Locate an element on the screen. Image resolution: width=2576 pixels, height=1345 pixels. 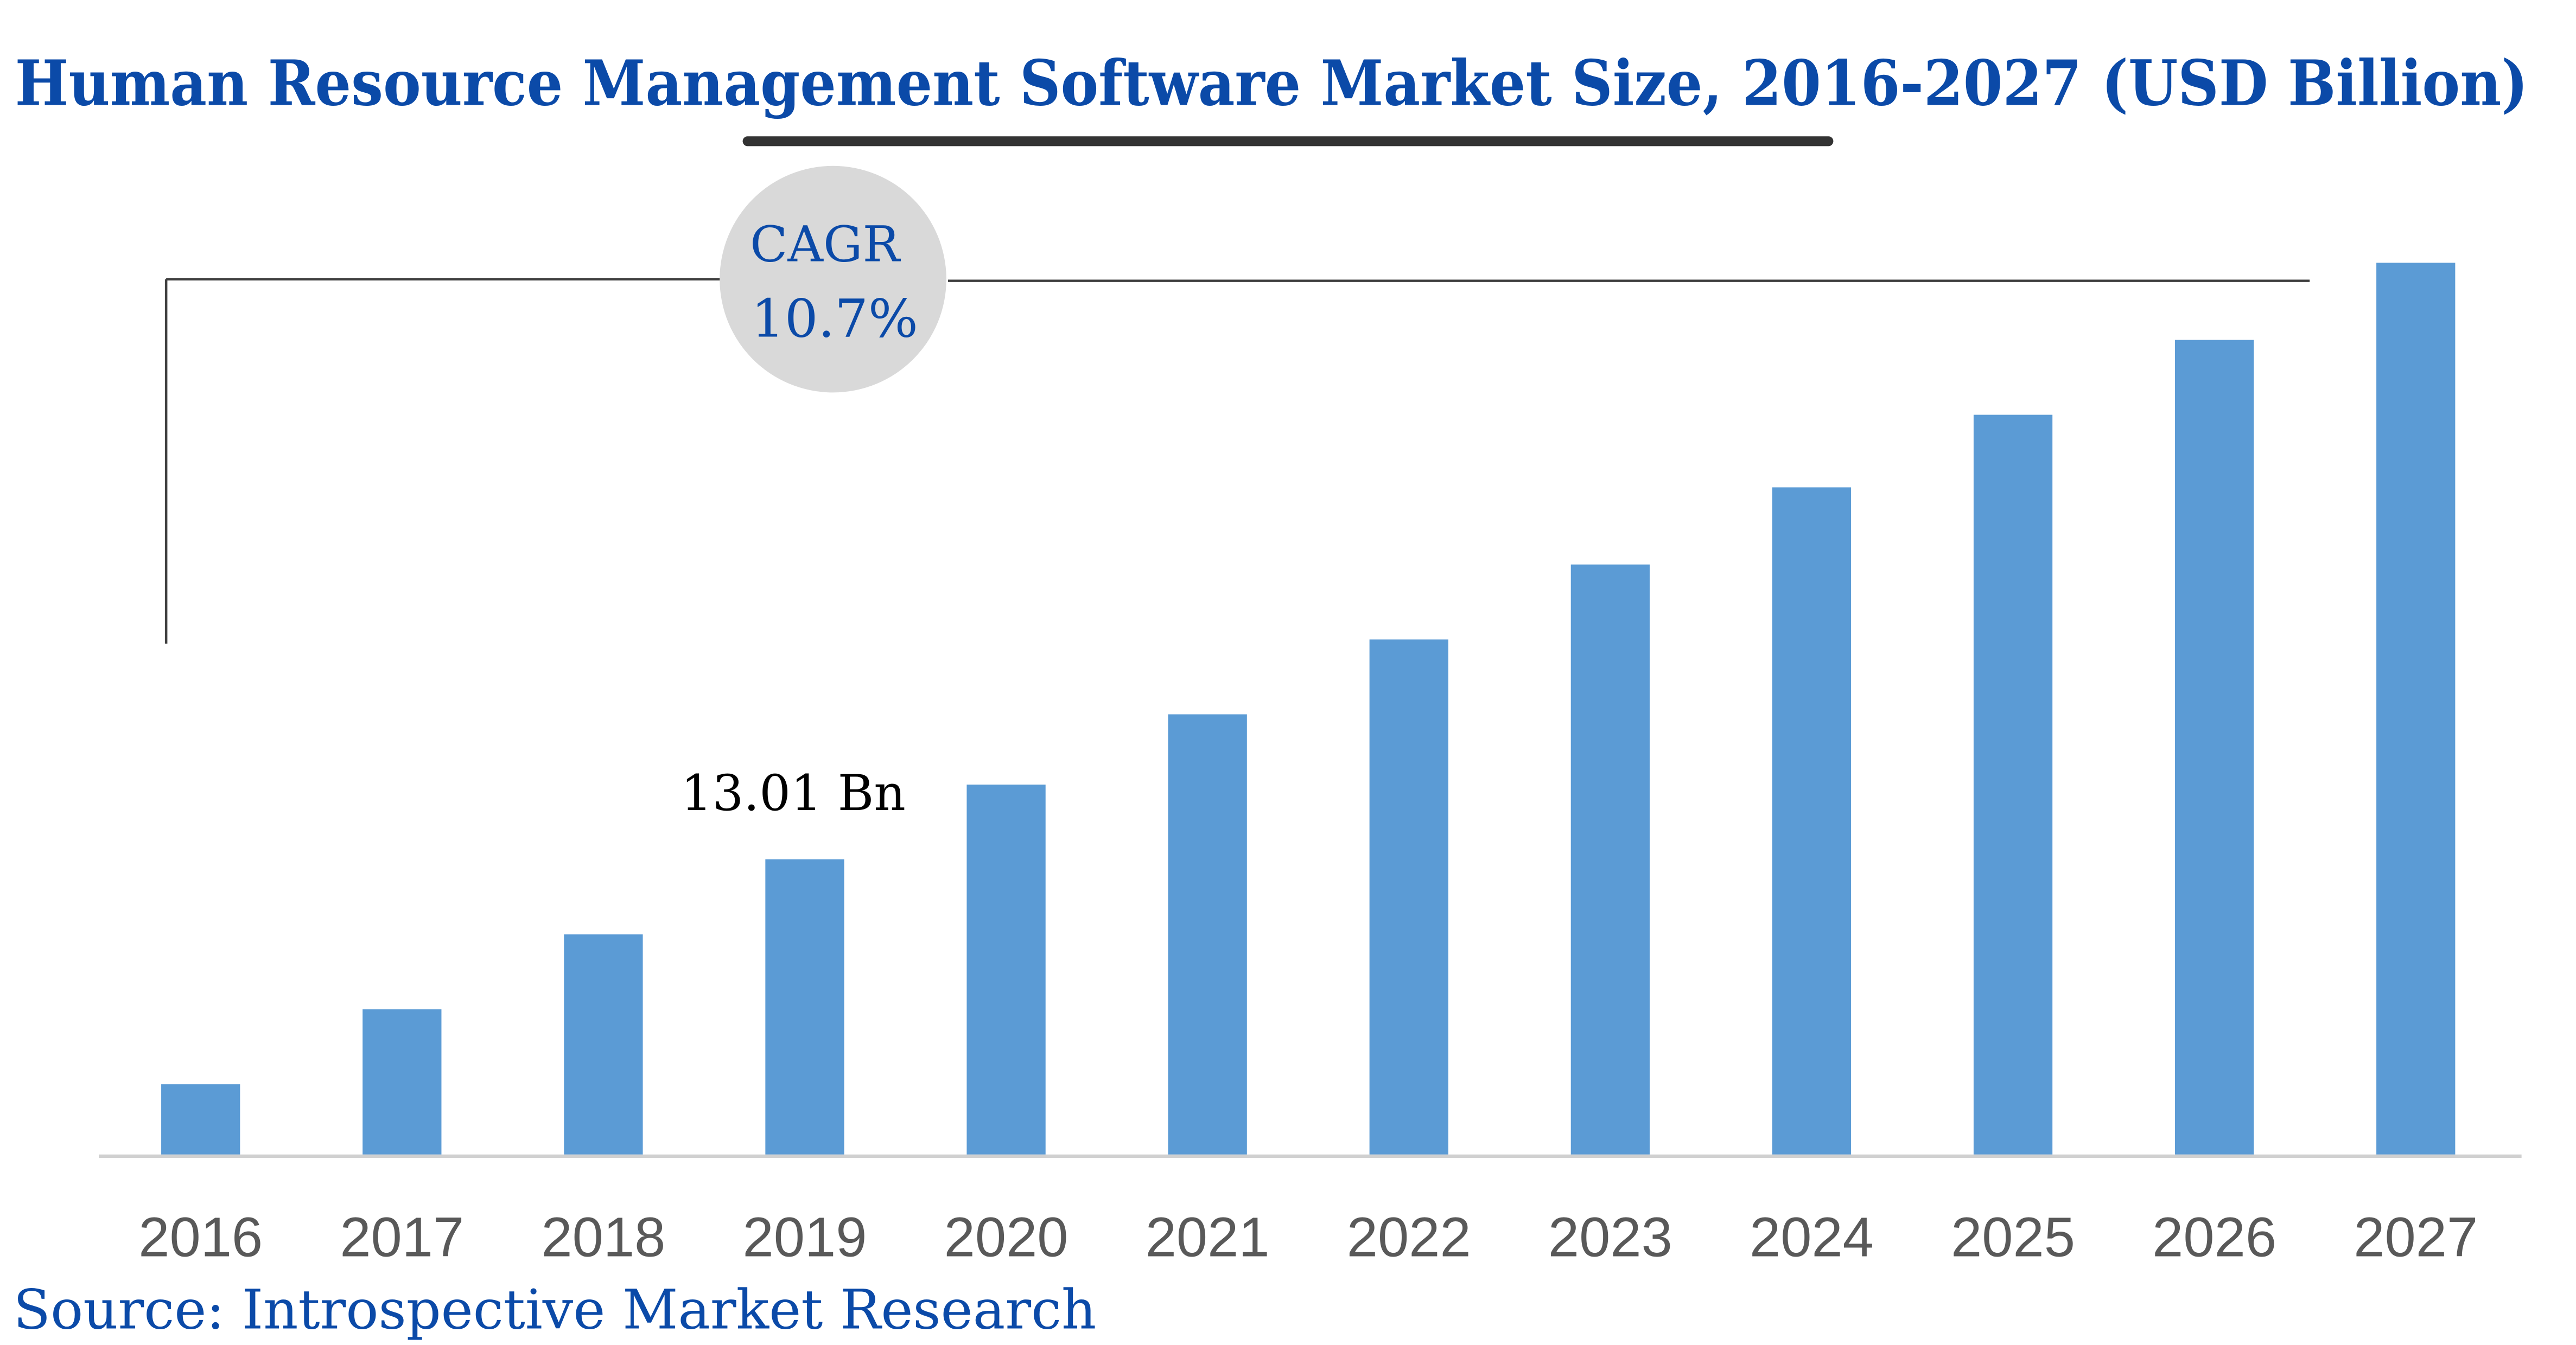
x-tick-label-2019: 2019 is located at coordinates (805, 1237).